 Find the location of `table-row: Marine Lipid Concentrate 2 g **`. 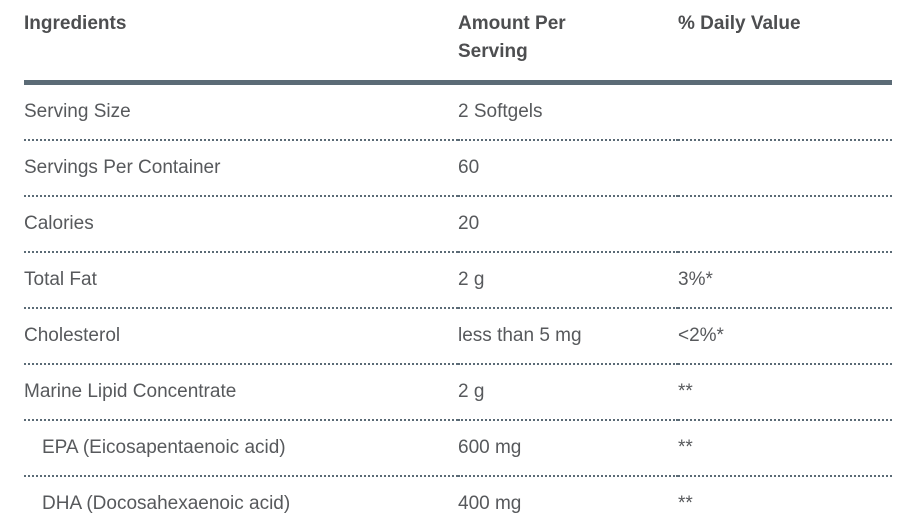

table-row: Marine Lipid Concentrate 2 g ** is located at coordinates (458, 392).